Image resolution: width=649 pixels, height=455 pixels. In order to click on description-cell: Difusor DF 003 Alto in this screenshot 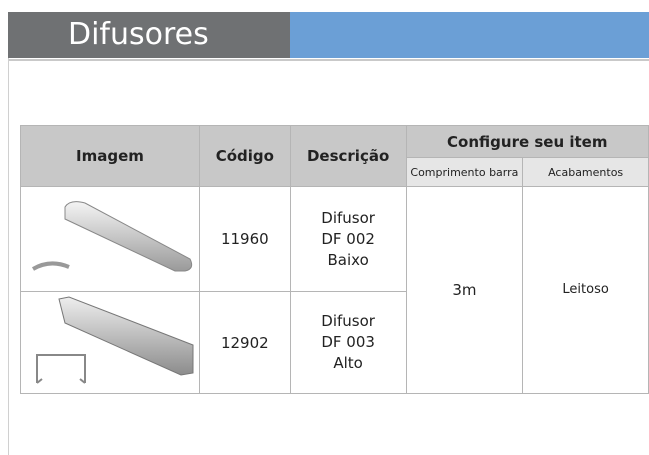, I will do `click(348, 342)`.